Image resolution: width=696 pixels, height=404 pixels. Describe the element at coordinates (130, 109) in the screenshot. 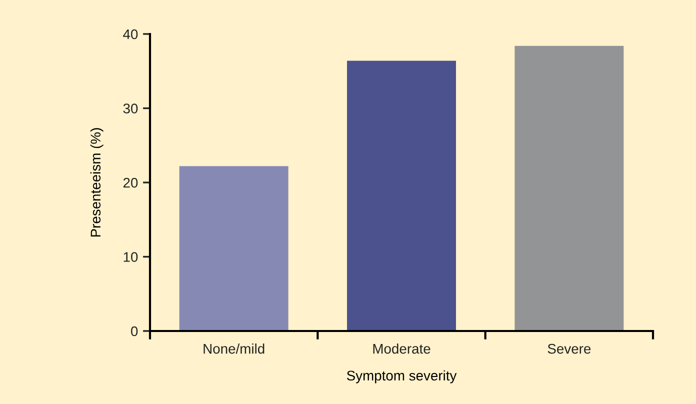

I see `y-tick-label: 30` at that location.